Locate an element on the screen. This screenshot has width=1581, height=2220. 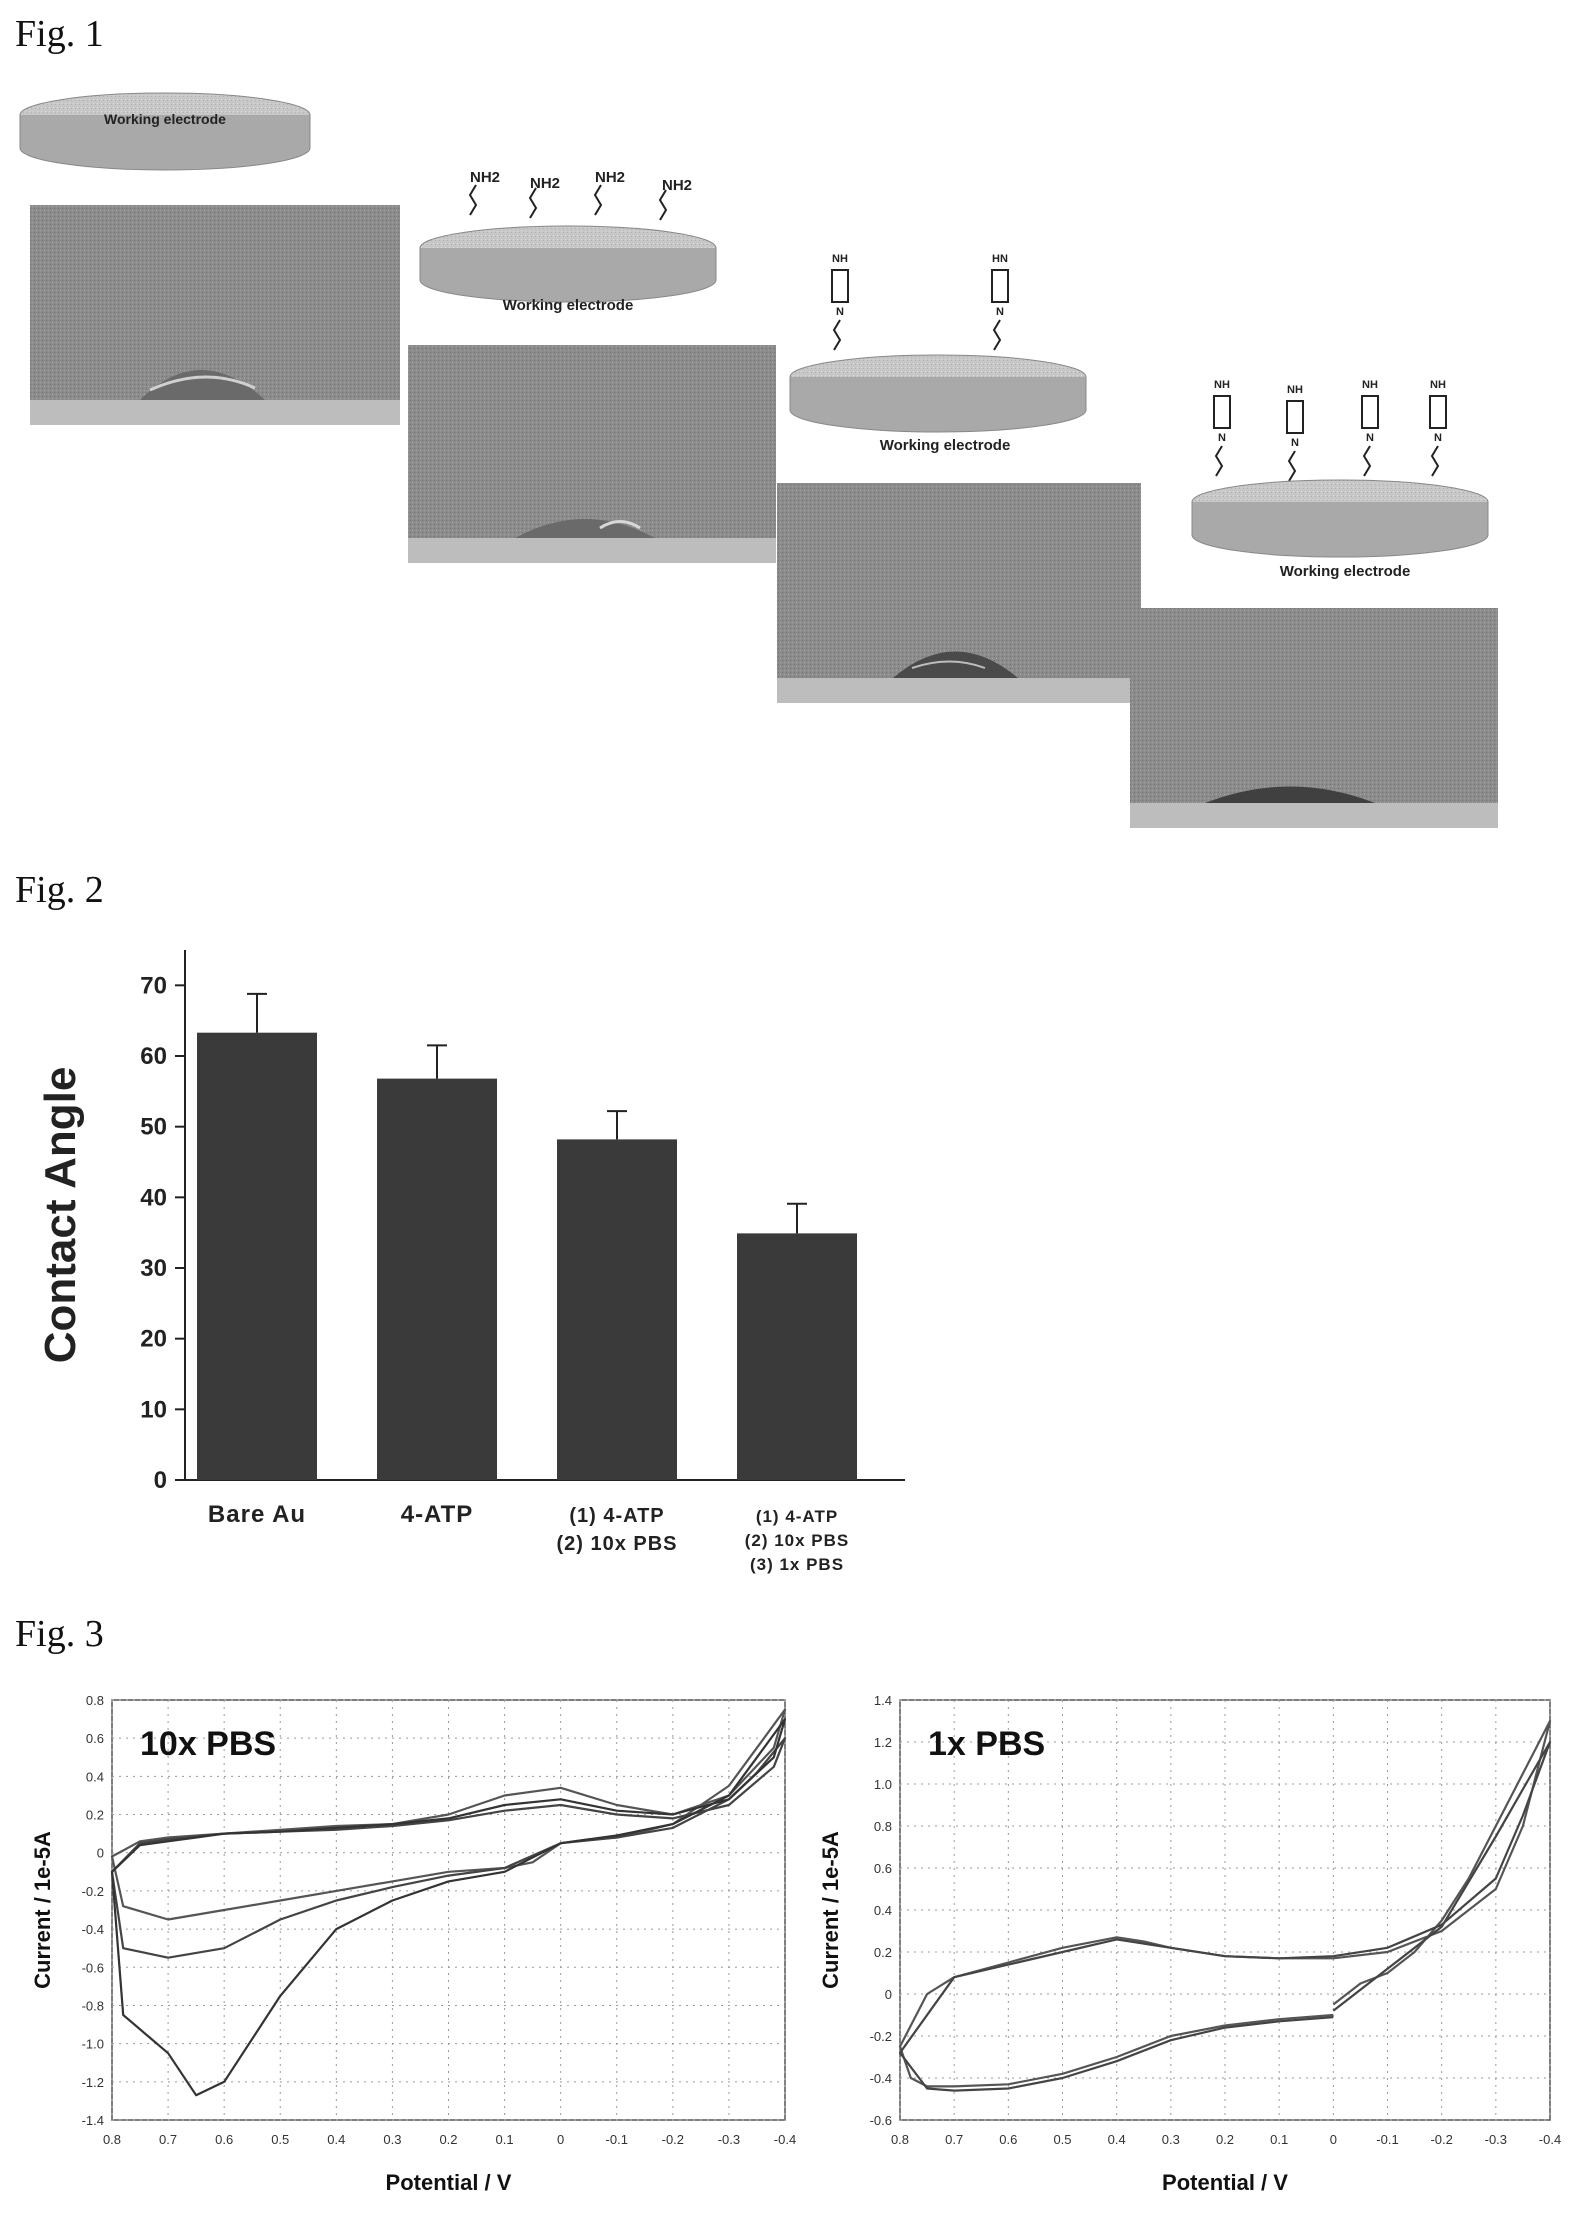
y-tick-label: 1.0 is located at coordinates (883, 1784).